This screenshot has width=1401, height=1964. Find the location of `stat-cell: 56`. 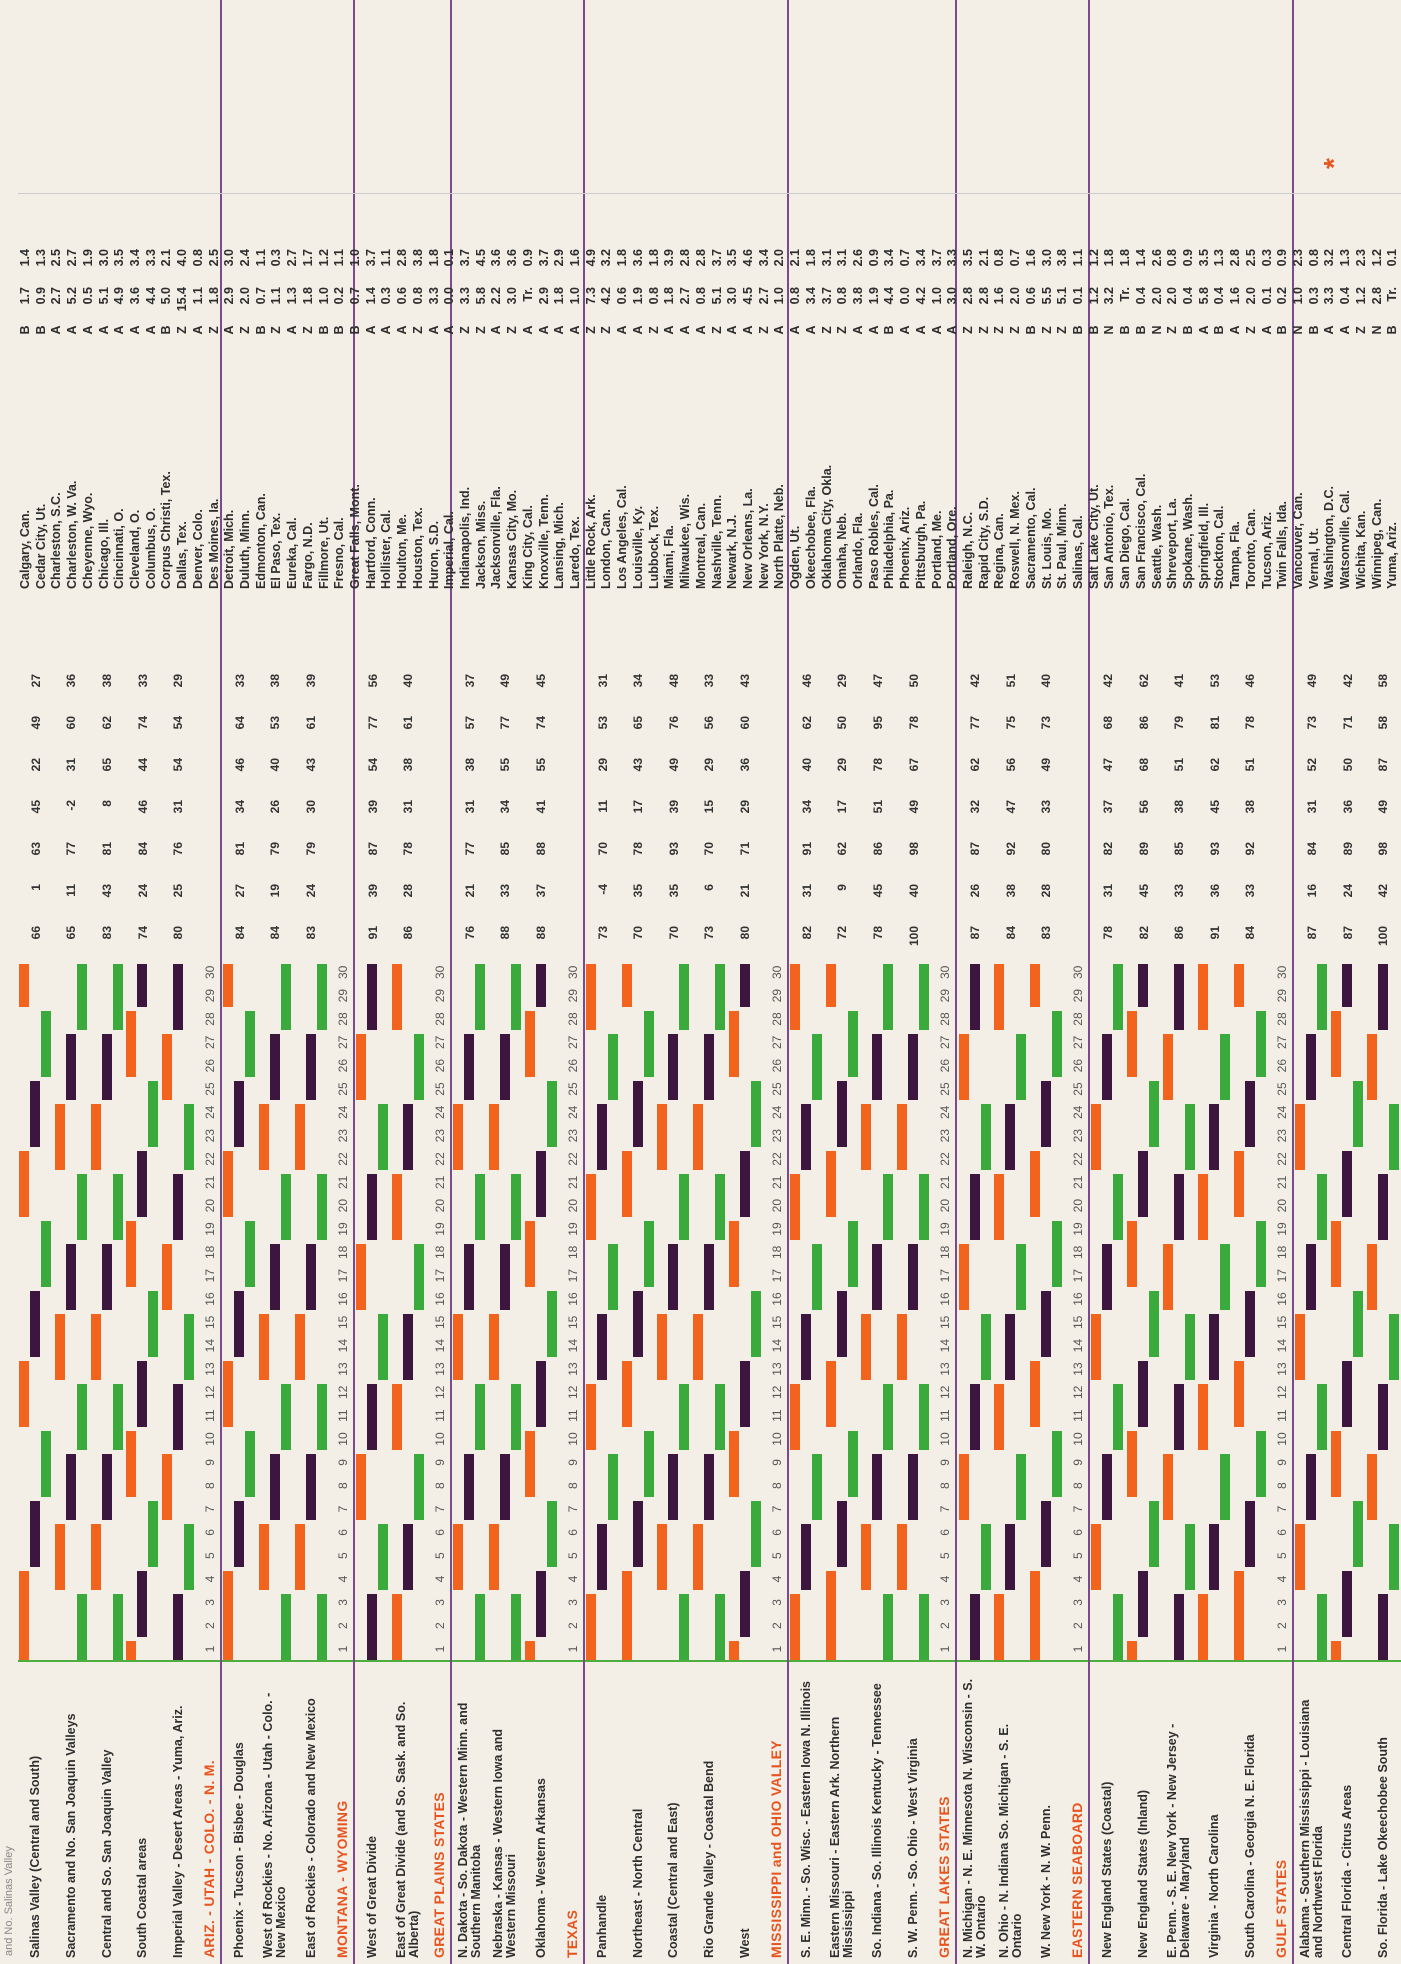

stat-cell: 56 is located at coordinates (372, 681).